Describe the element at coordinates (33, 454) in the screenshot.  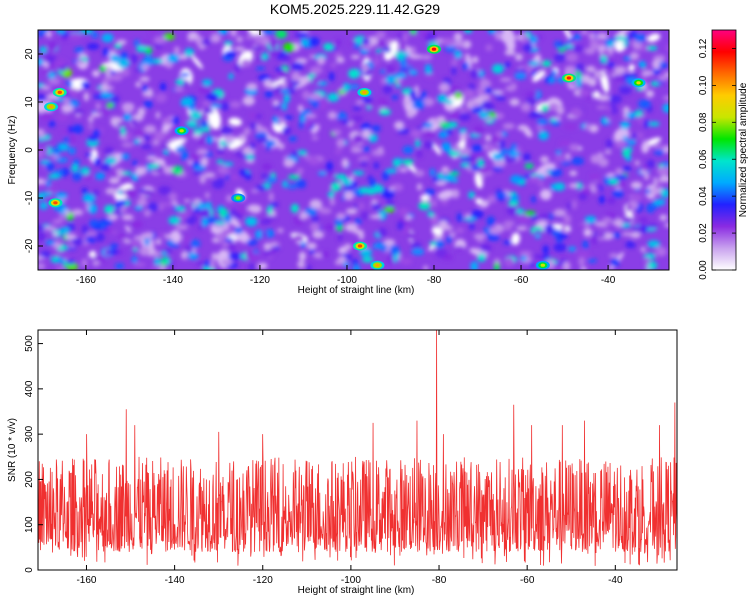
I see `snr-y-axis: 0 100 200 300 400 500` at that location.